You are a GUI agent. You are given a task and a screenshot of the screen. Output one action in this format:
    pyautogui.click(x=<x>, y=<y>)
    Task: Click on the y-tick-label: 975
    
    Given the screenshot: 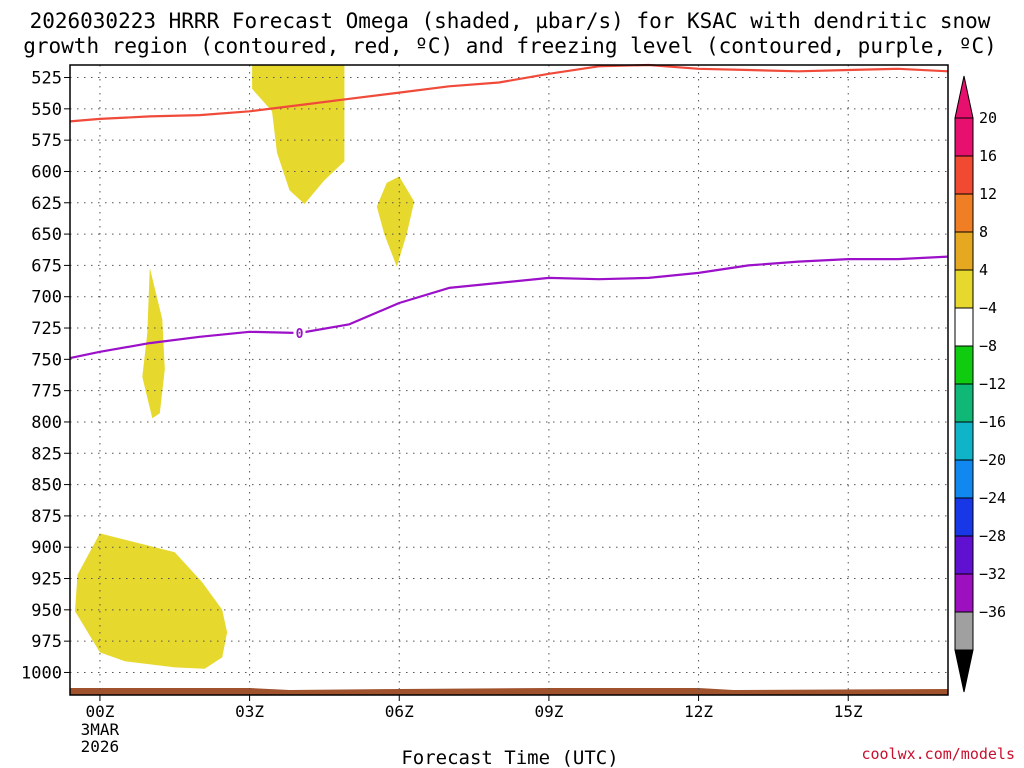 What is the action you would take?
    pyautogui.click(x=46, y=642)
    